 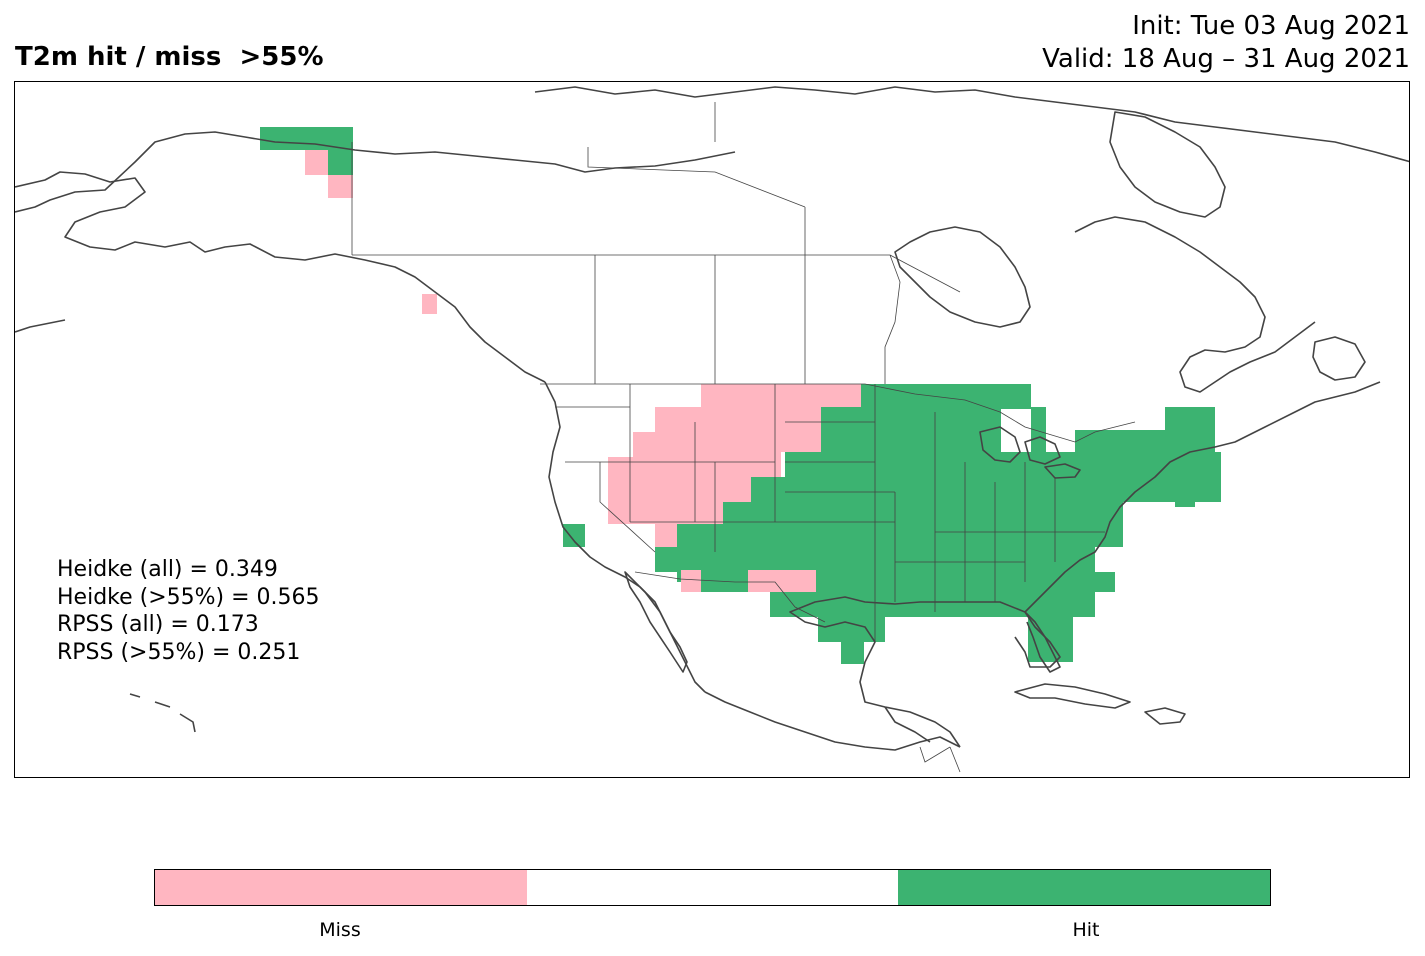 What do you see at coordinates (1195, 304) in the screenshot?
I see `labrador-coast` at bounding box center [1195, 304].